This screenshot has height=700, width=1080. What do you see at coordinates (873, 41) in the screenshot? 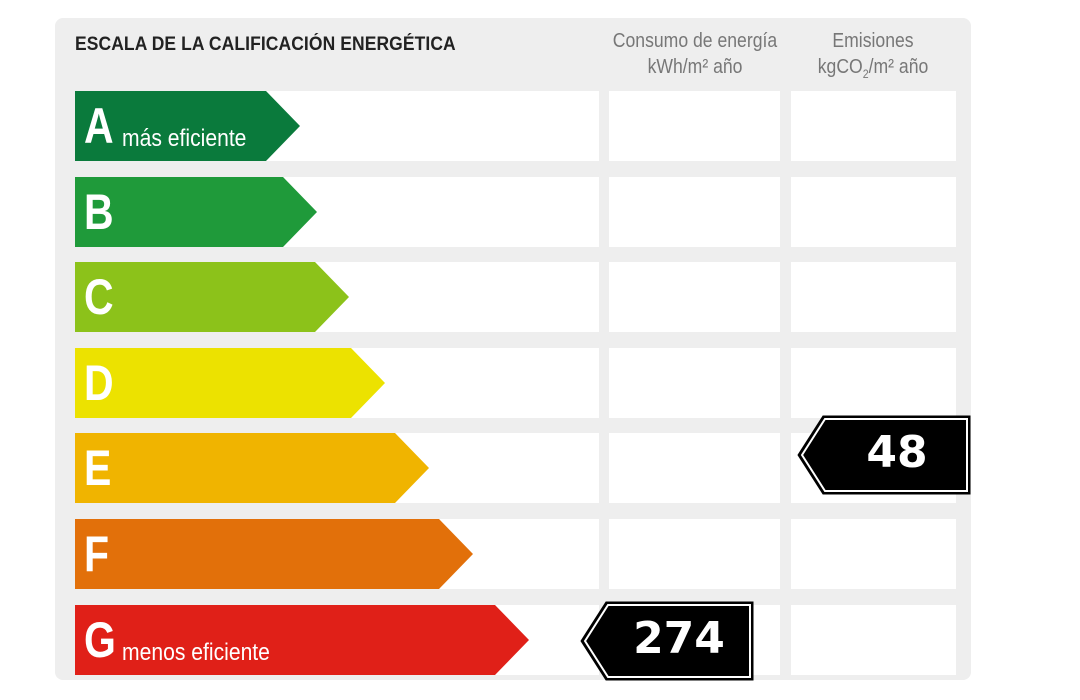
I see `emisiones-header-line1: Emisiones` at bounding box center [873, 41].